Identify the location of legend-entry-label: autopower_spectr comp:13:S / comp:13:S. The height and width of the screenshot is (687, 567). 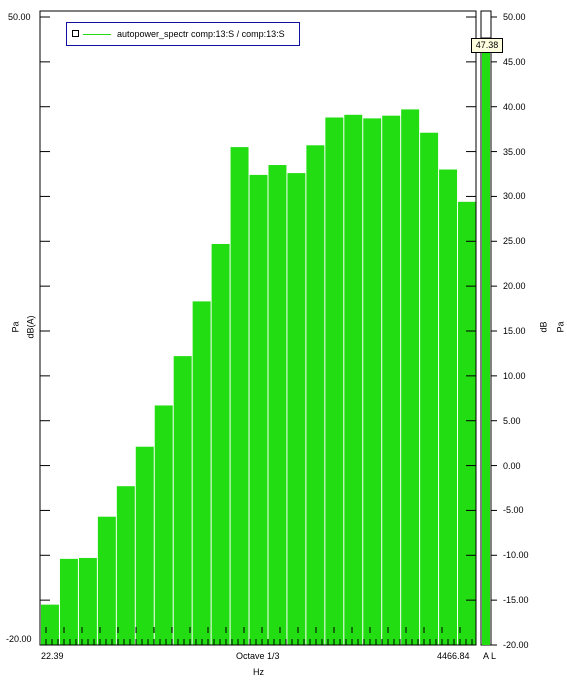
(201, 34).